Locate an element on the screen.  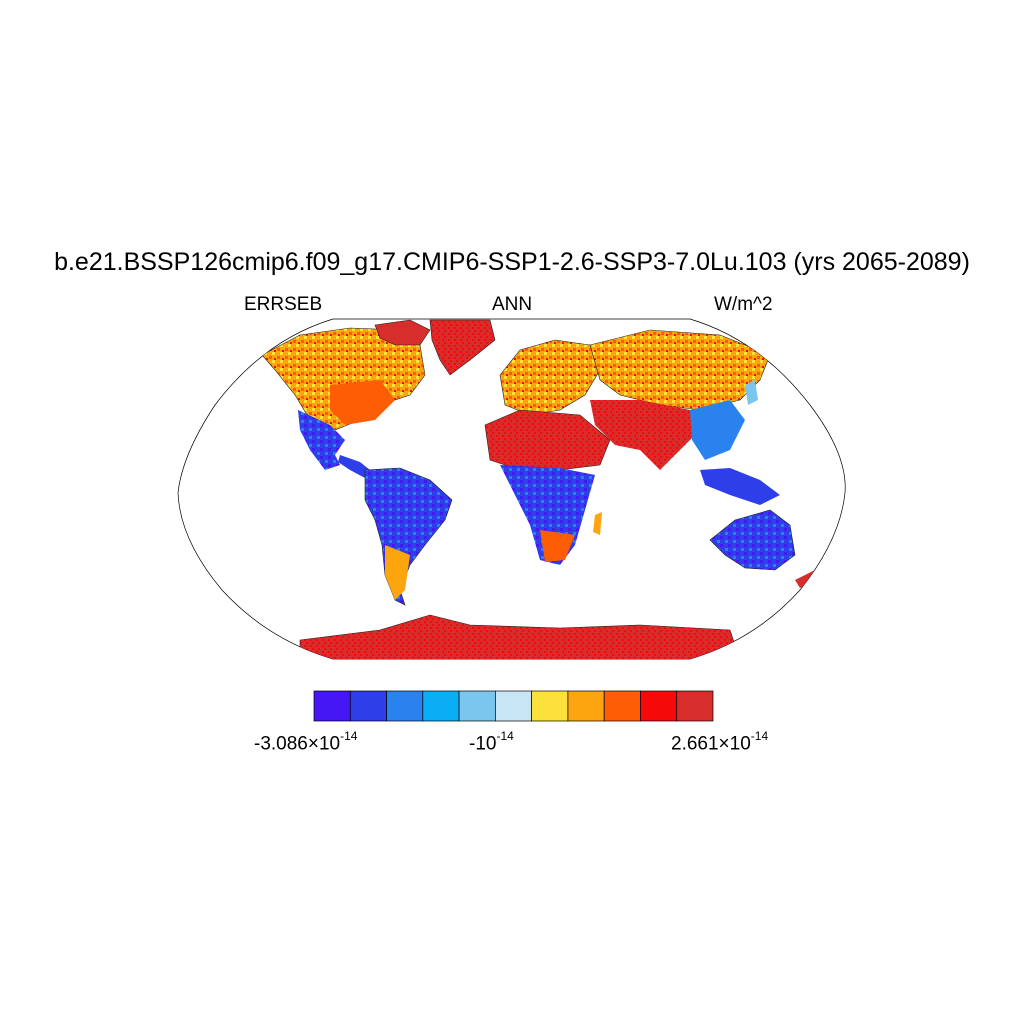
southeast-asia is located at coordinates (740, 486).